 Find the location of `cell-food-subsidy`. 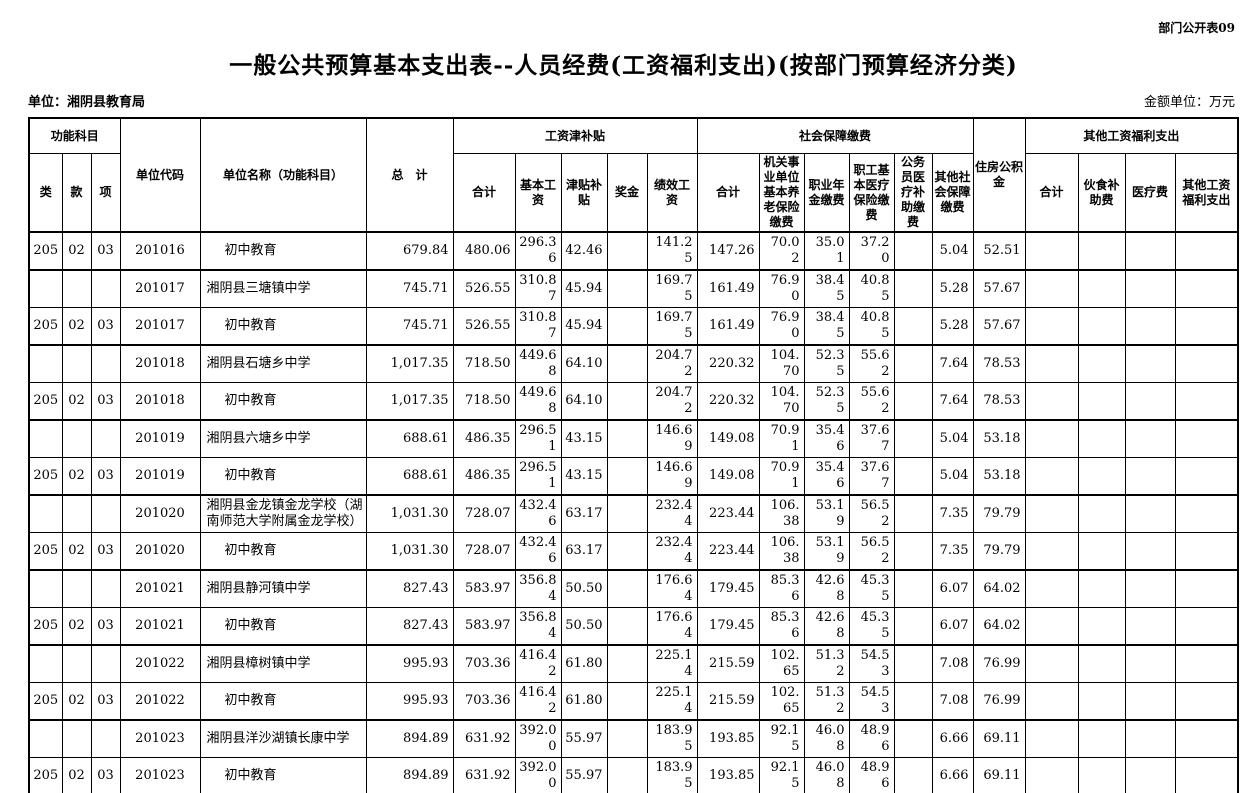

cell-food-subsidy is located at coordinates (1101, 401).